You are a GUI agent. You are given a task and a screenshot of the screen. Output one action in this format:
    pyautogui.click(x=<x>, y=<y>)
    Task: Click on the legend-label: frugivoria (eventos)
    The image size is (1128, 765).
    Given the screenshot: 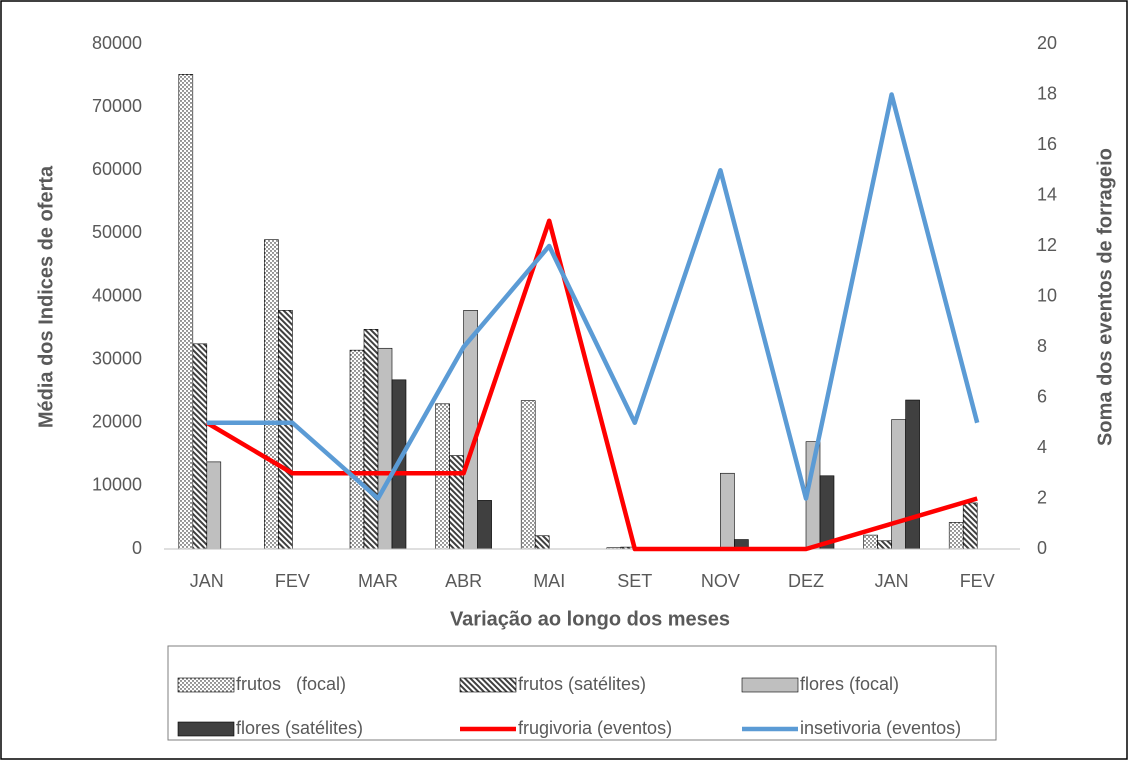 What is the action you would take?
    pyautogui.click(x=595, y=728)
    